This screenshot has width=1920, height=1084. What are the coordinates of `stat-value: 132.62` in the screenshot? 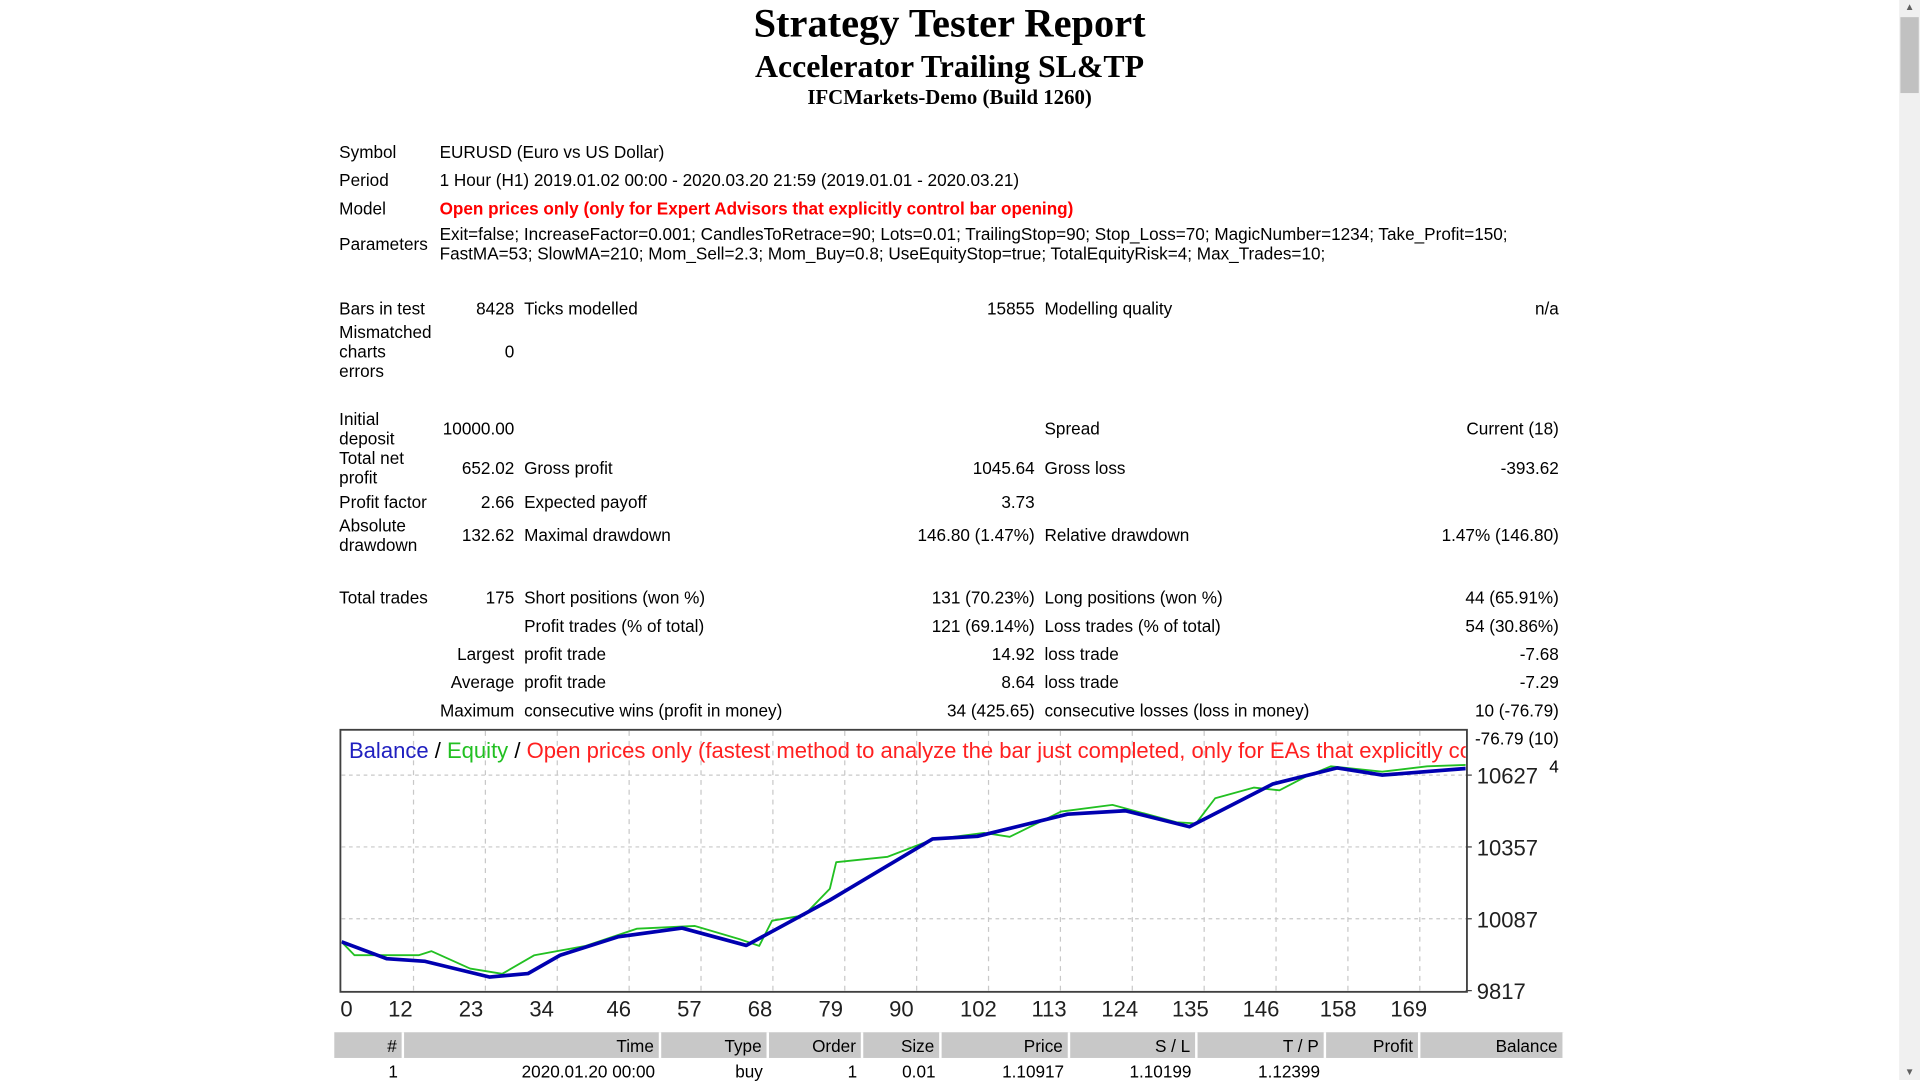 It's located at (488, 535).